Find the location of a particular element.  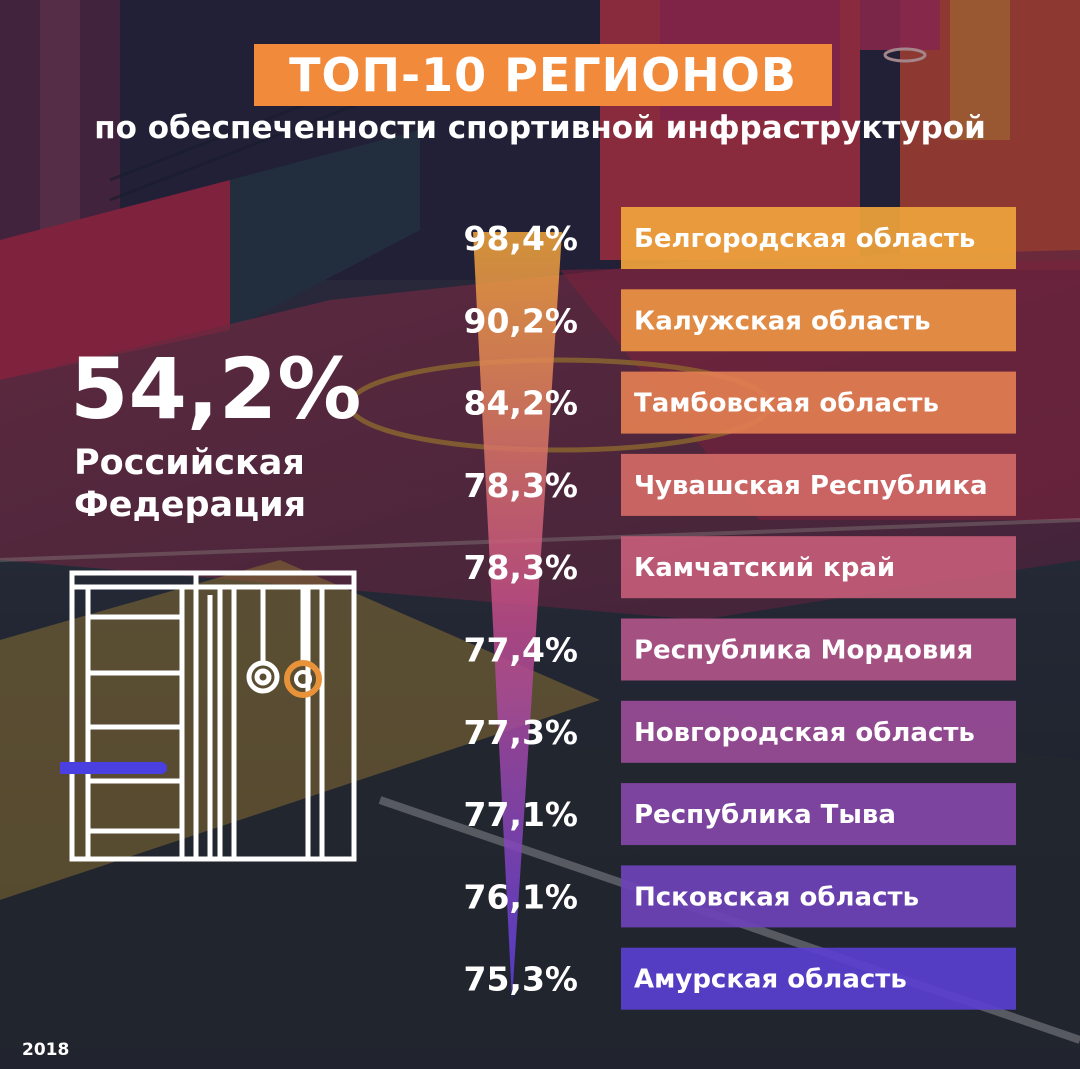

value-label: 77,4% is located at coordinates (521, 650).